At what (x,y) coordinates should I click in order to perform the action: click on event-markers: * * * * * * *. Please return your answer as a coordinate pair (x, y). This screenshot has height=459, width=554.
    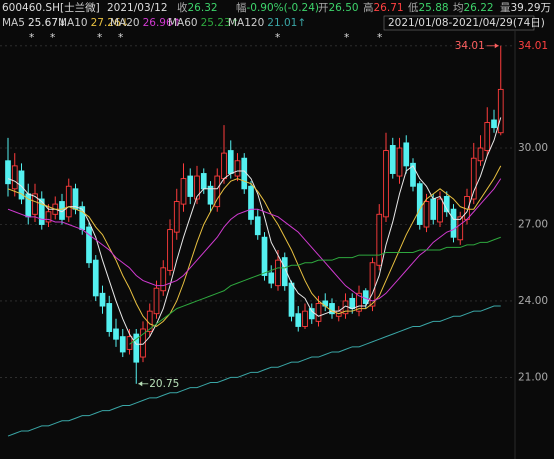
    Looking at the image, I should click on (205, 38).